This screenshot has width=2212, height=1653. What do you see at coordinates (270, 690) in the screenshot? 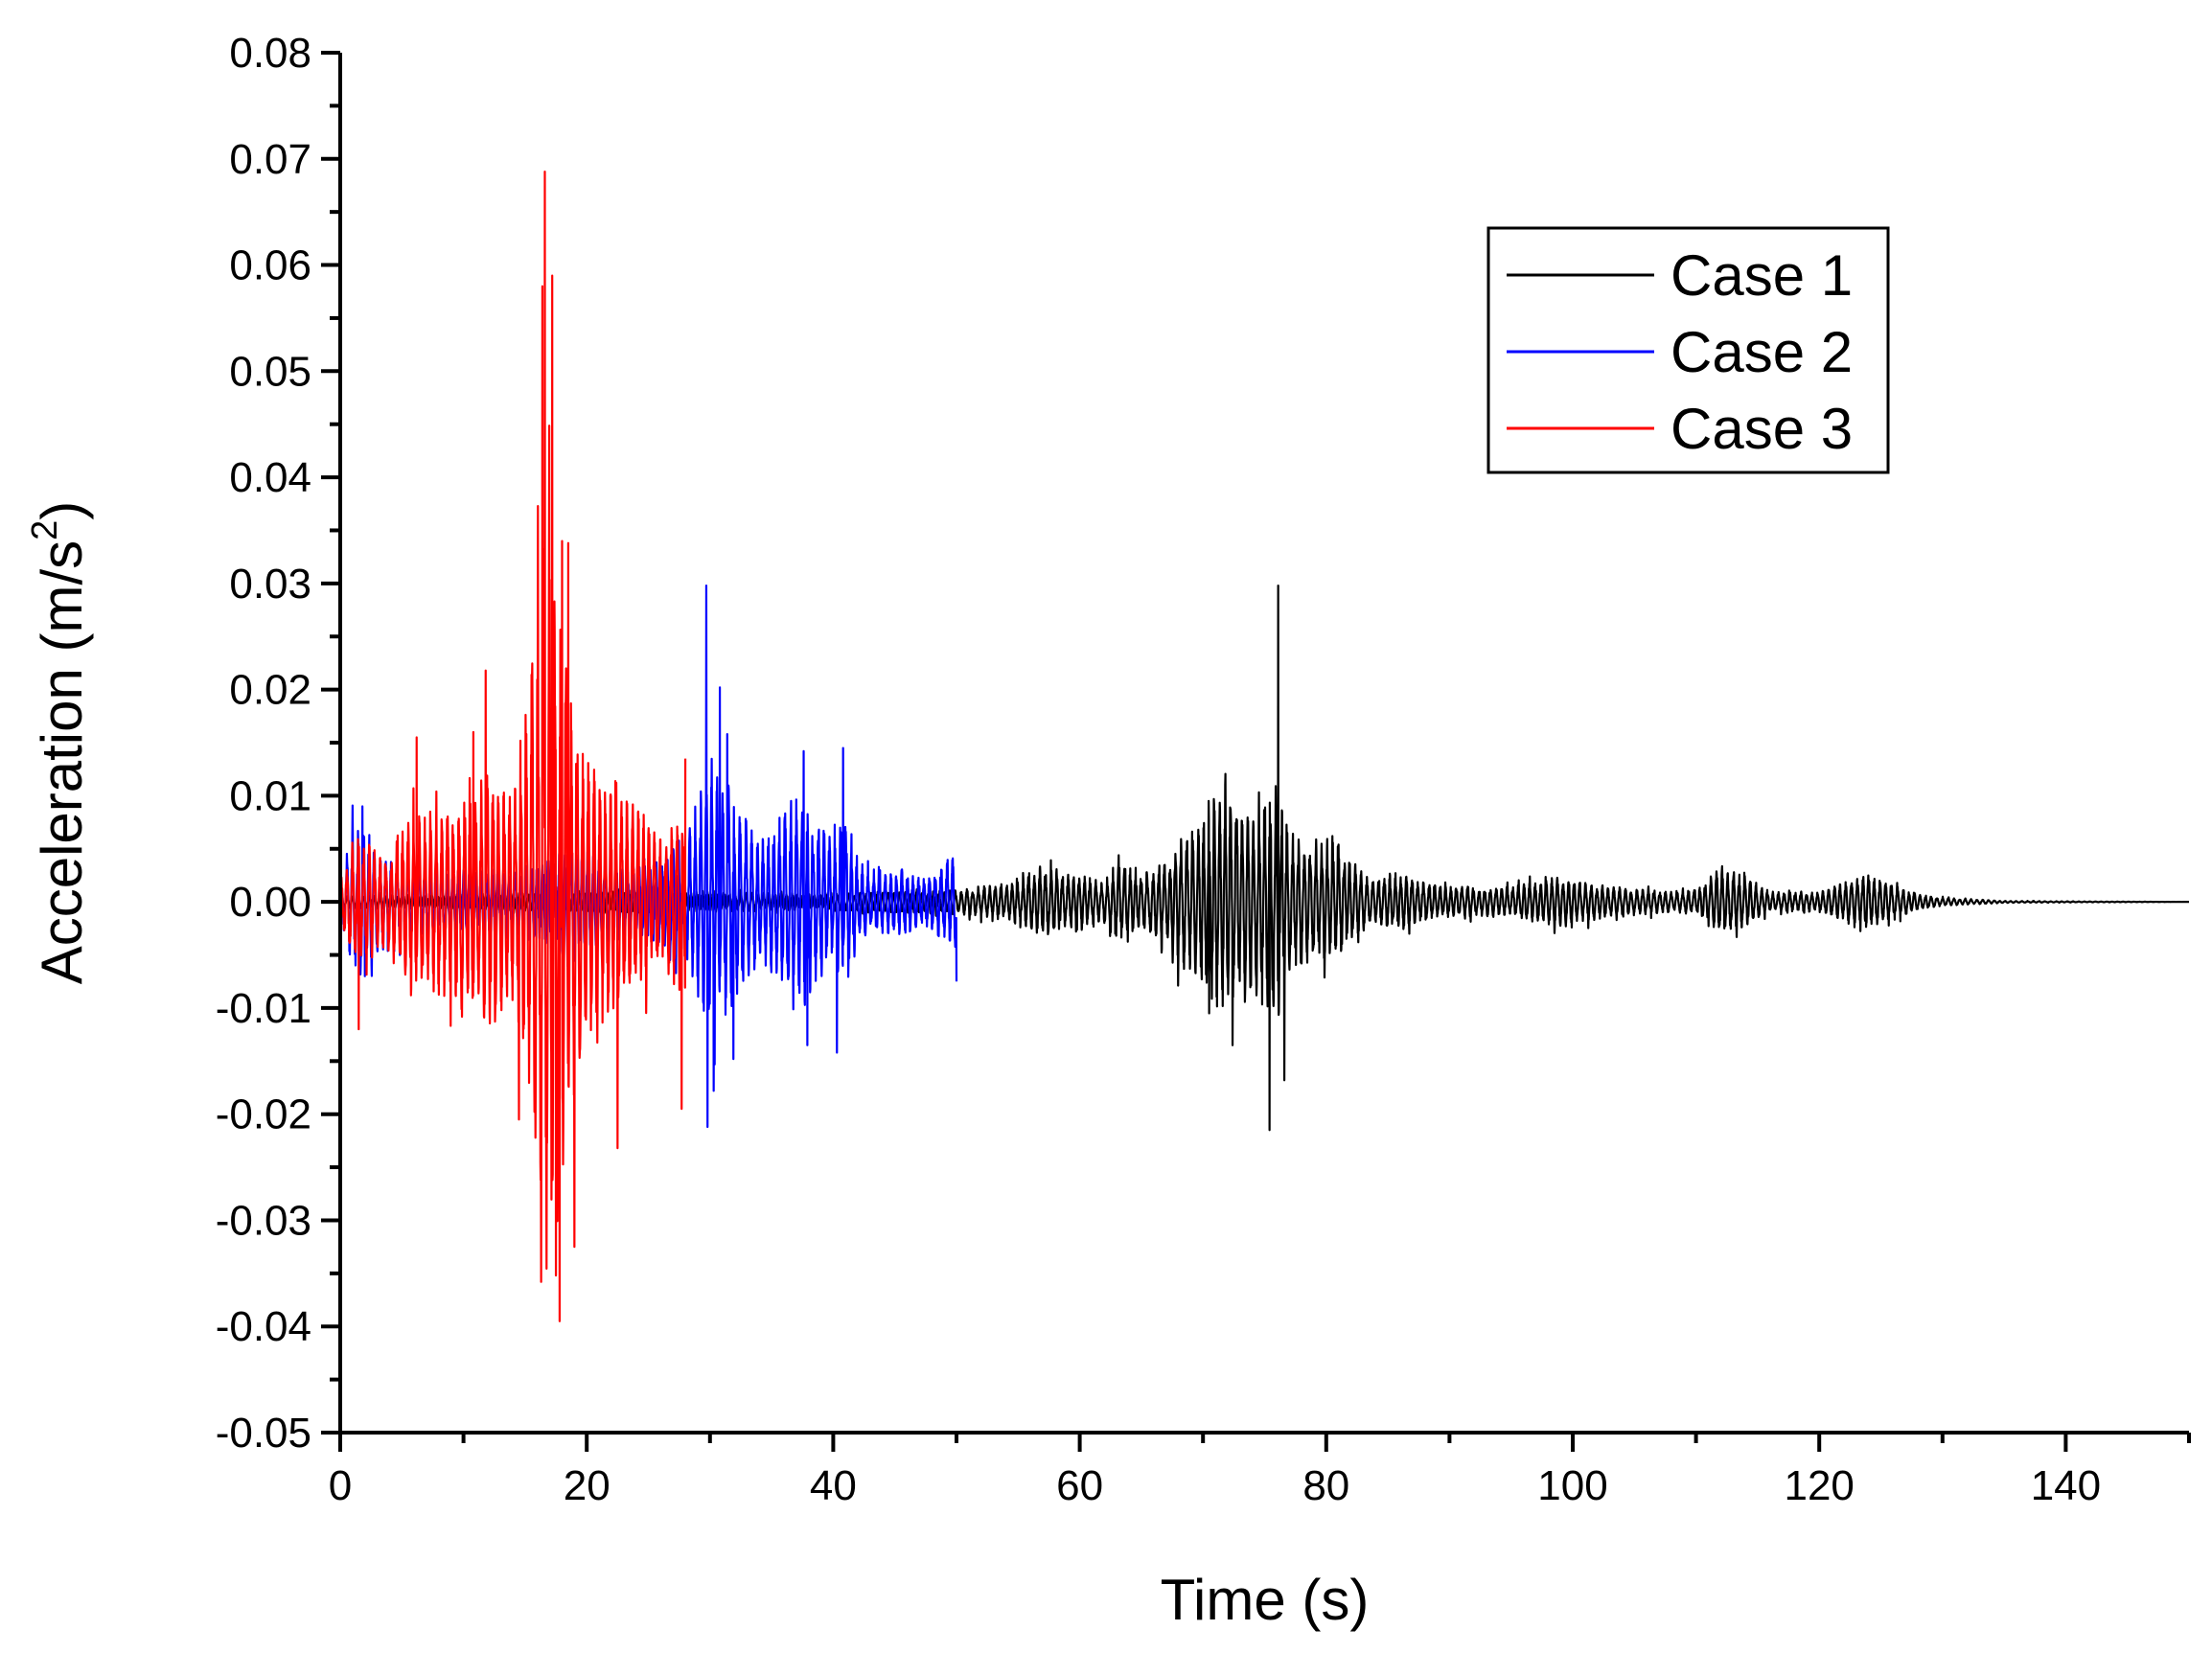
I see `y-tick-label: 0.02` at bounding box center [270, 690].